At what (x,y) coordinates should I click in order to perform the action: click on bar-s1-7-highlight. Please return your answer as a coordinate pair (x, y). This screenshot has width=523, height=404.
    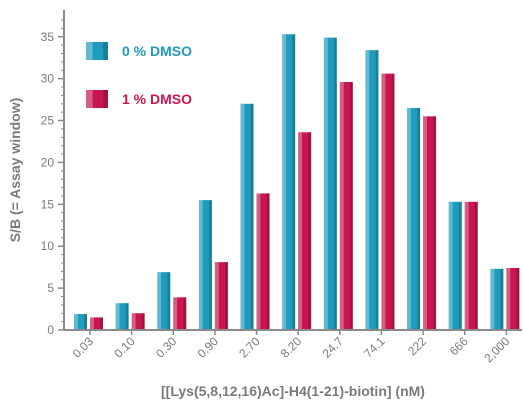
    Looking at the image, I should click on (383, 202).